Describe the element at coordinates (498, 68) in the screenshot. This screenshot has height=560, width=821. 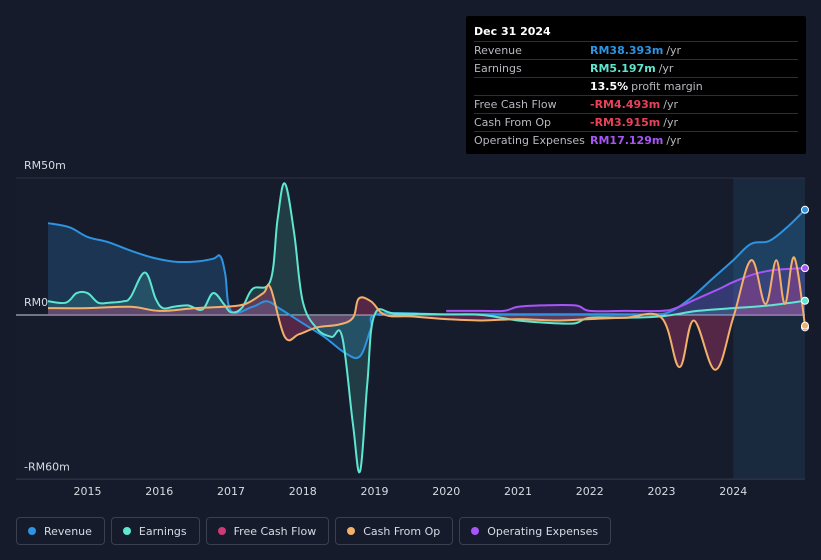
I see `tooltip-row-label: Earnings` at that location.